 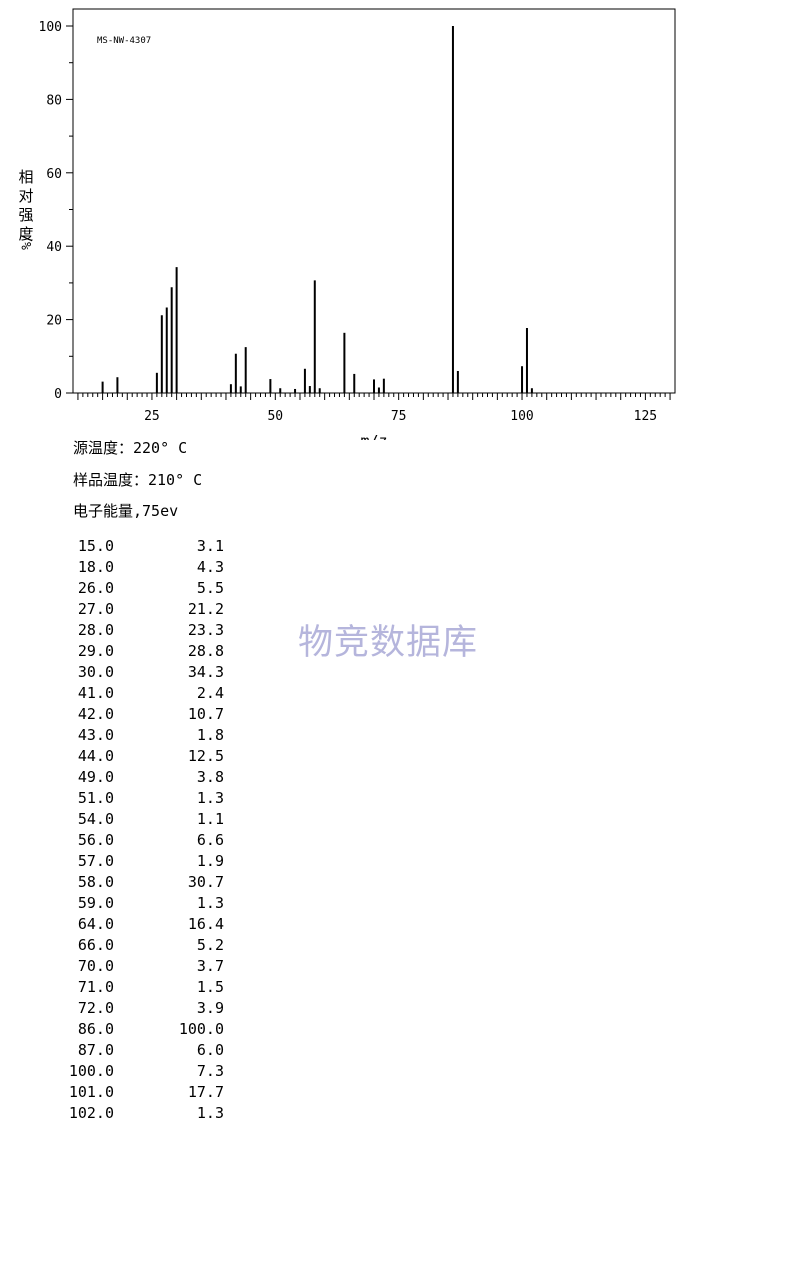 What do you see at coordinates (132, 799) in the screenshot?
I see `peak-row: 51.0 1.3` at bounding box center [132, 799].